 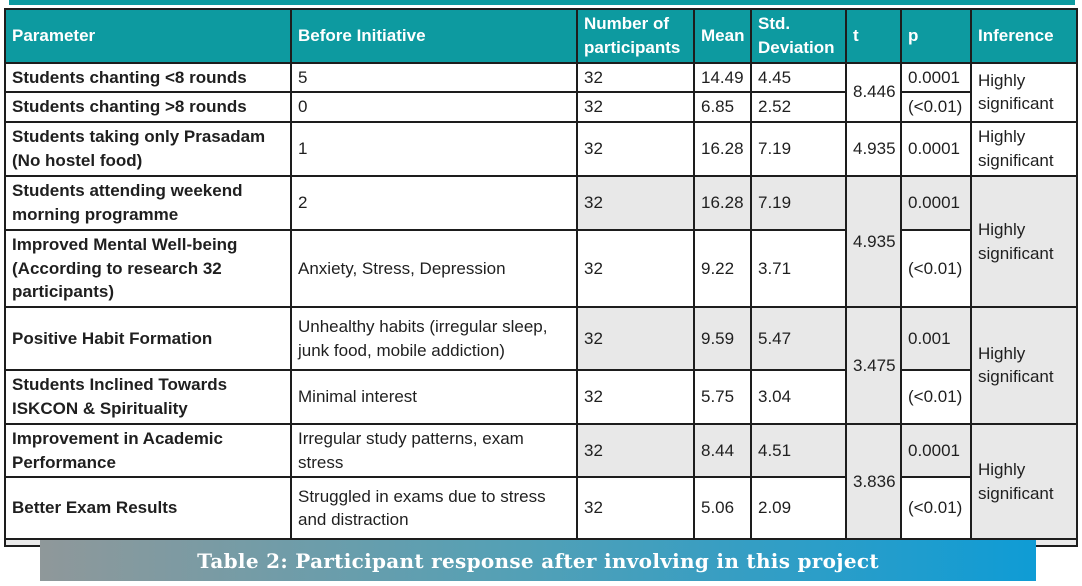 What do you see at coordinates (873, 149) in the screenshot?
I see `cell-t: 4.935` at bounding box center [873, 149].